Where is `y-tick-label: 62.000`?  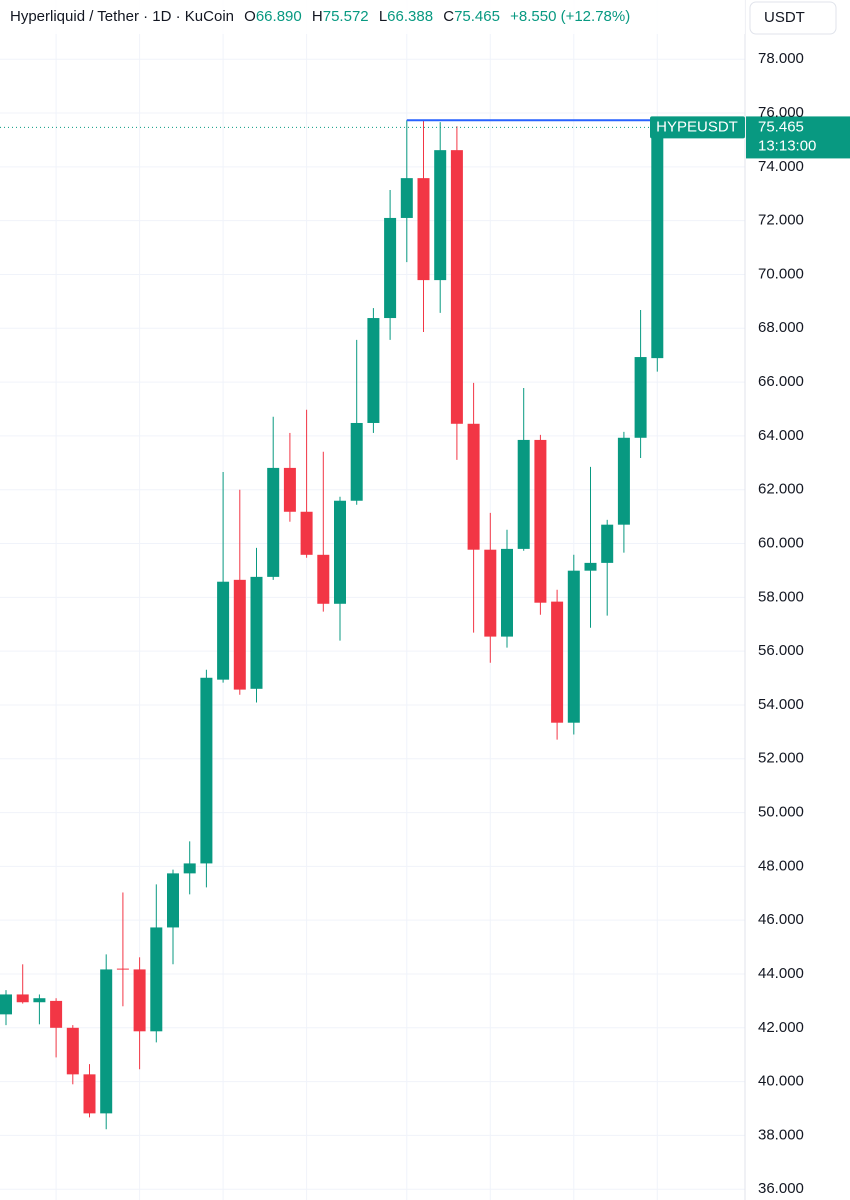
y-tick-label: 62.000 is located at coordinates (781, 489).